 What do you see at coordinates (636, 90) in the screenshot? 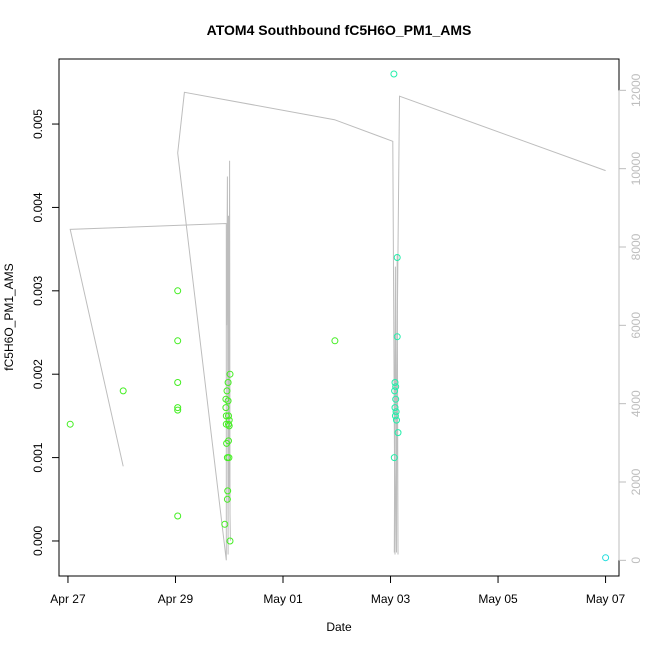
I see `y2-tick-label: 12000` at bounding box center [636, 90].